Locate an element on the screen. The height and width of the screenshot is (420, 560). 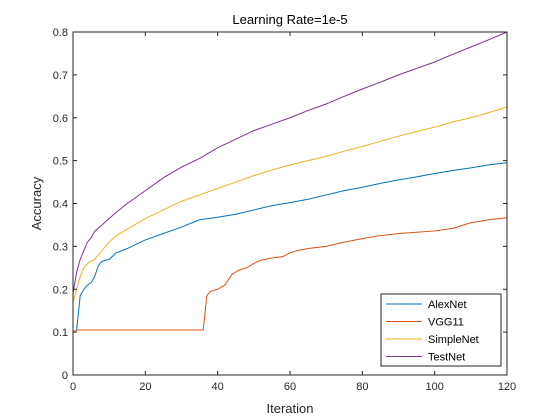
x-tick-label: 100 is located at coordinates (434, 387).